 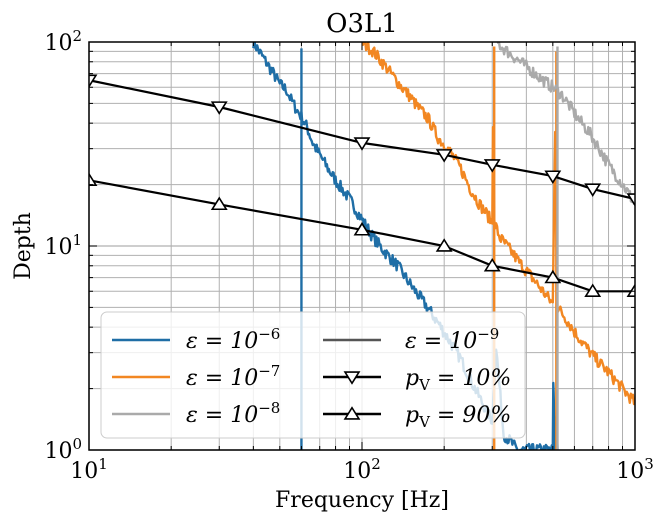 I want to click on legend-item: pV = 90%, so click(x=417, y=417).